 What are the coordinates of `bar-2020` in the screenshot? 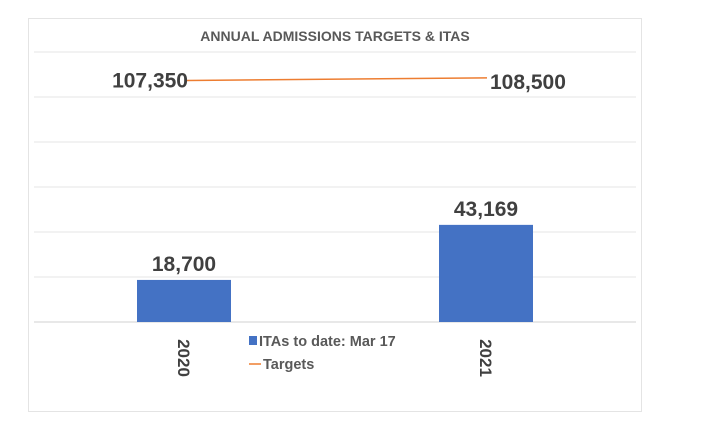 It's located at (184, 300).